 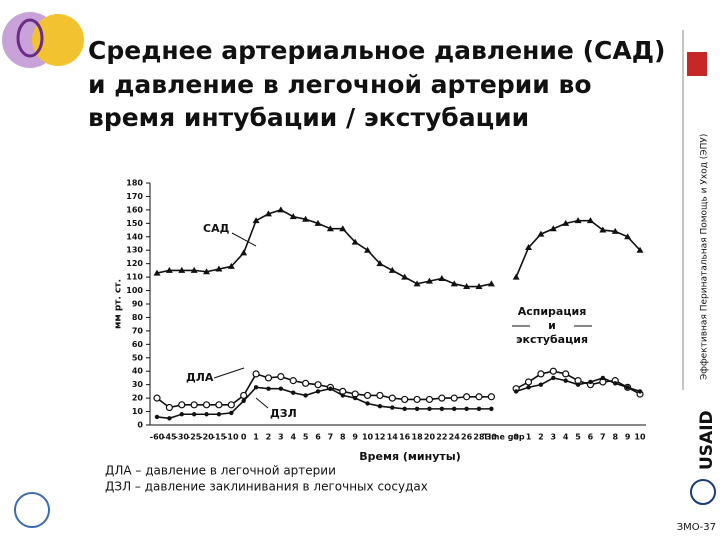 I want to click on title-line: Среднее артериальное давление (САД), so click(x=376, y=50).